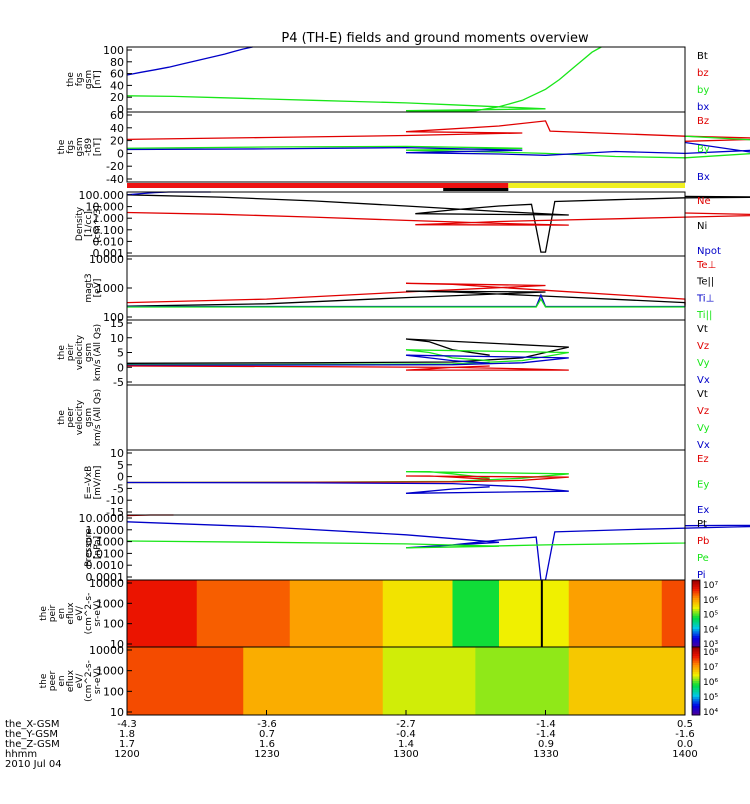 The width and height of the screenshot is (750, 804). Describe the element at coordinates (703, 107) in the screenshot. I see `legend-fgs_gsm-3: bx` at that location.